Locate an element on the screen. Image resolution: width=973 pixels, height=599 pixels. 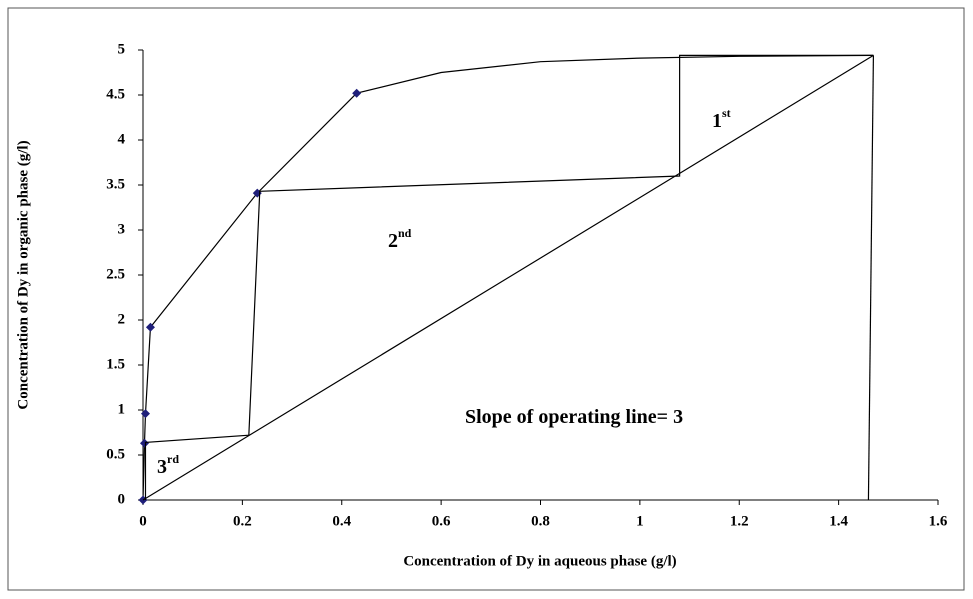
y-tick-label: 3 is located at coordinates (122, 229).